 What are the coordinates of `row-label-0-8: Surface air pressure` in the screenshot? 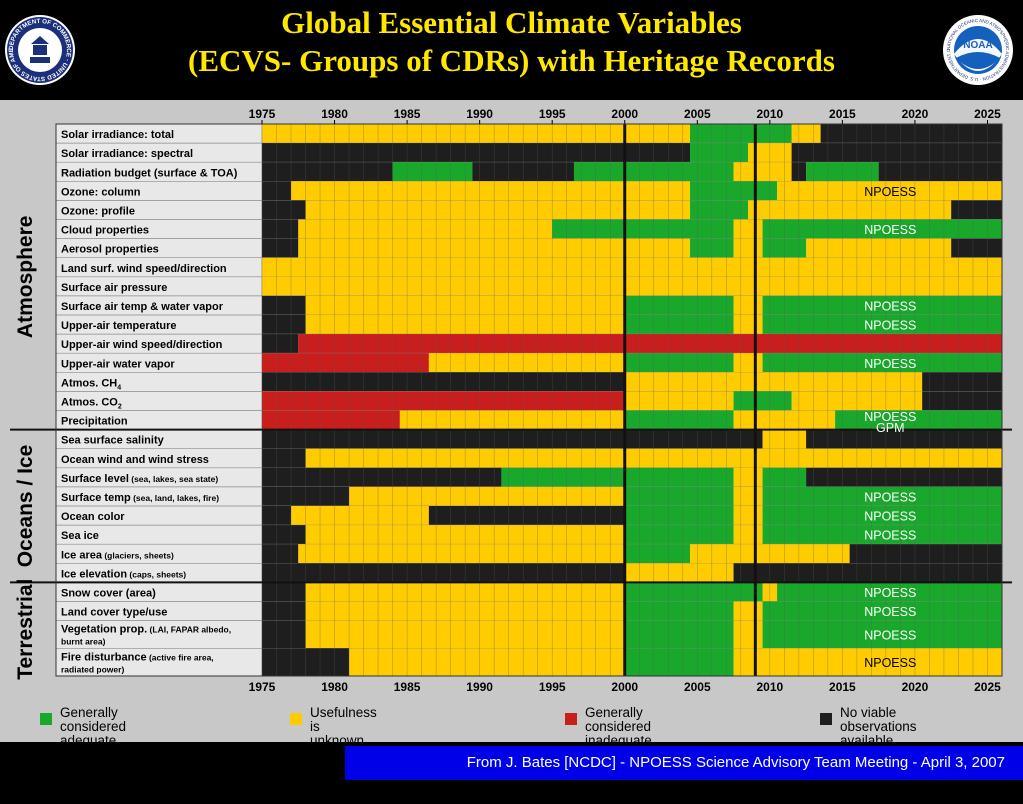 It's located at (114, 288).